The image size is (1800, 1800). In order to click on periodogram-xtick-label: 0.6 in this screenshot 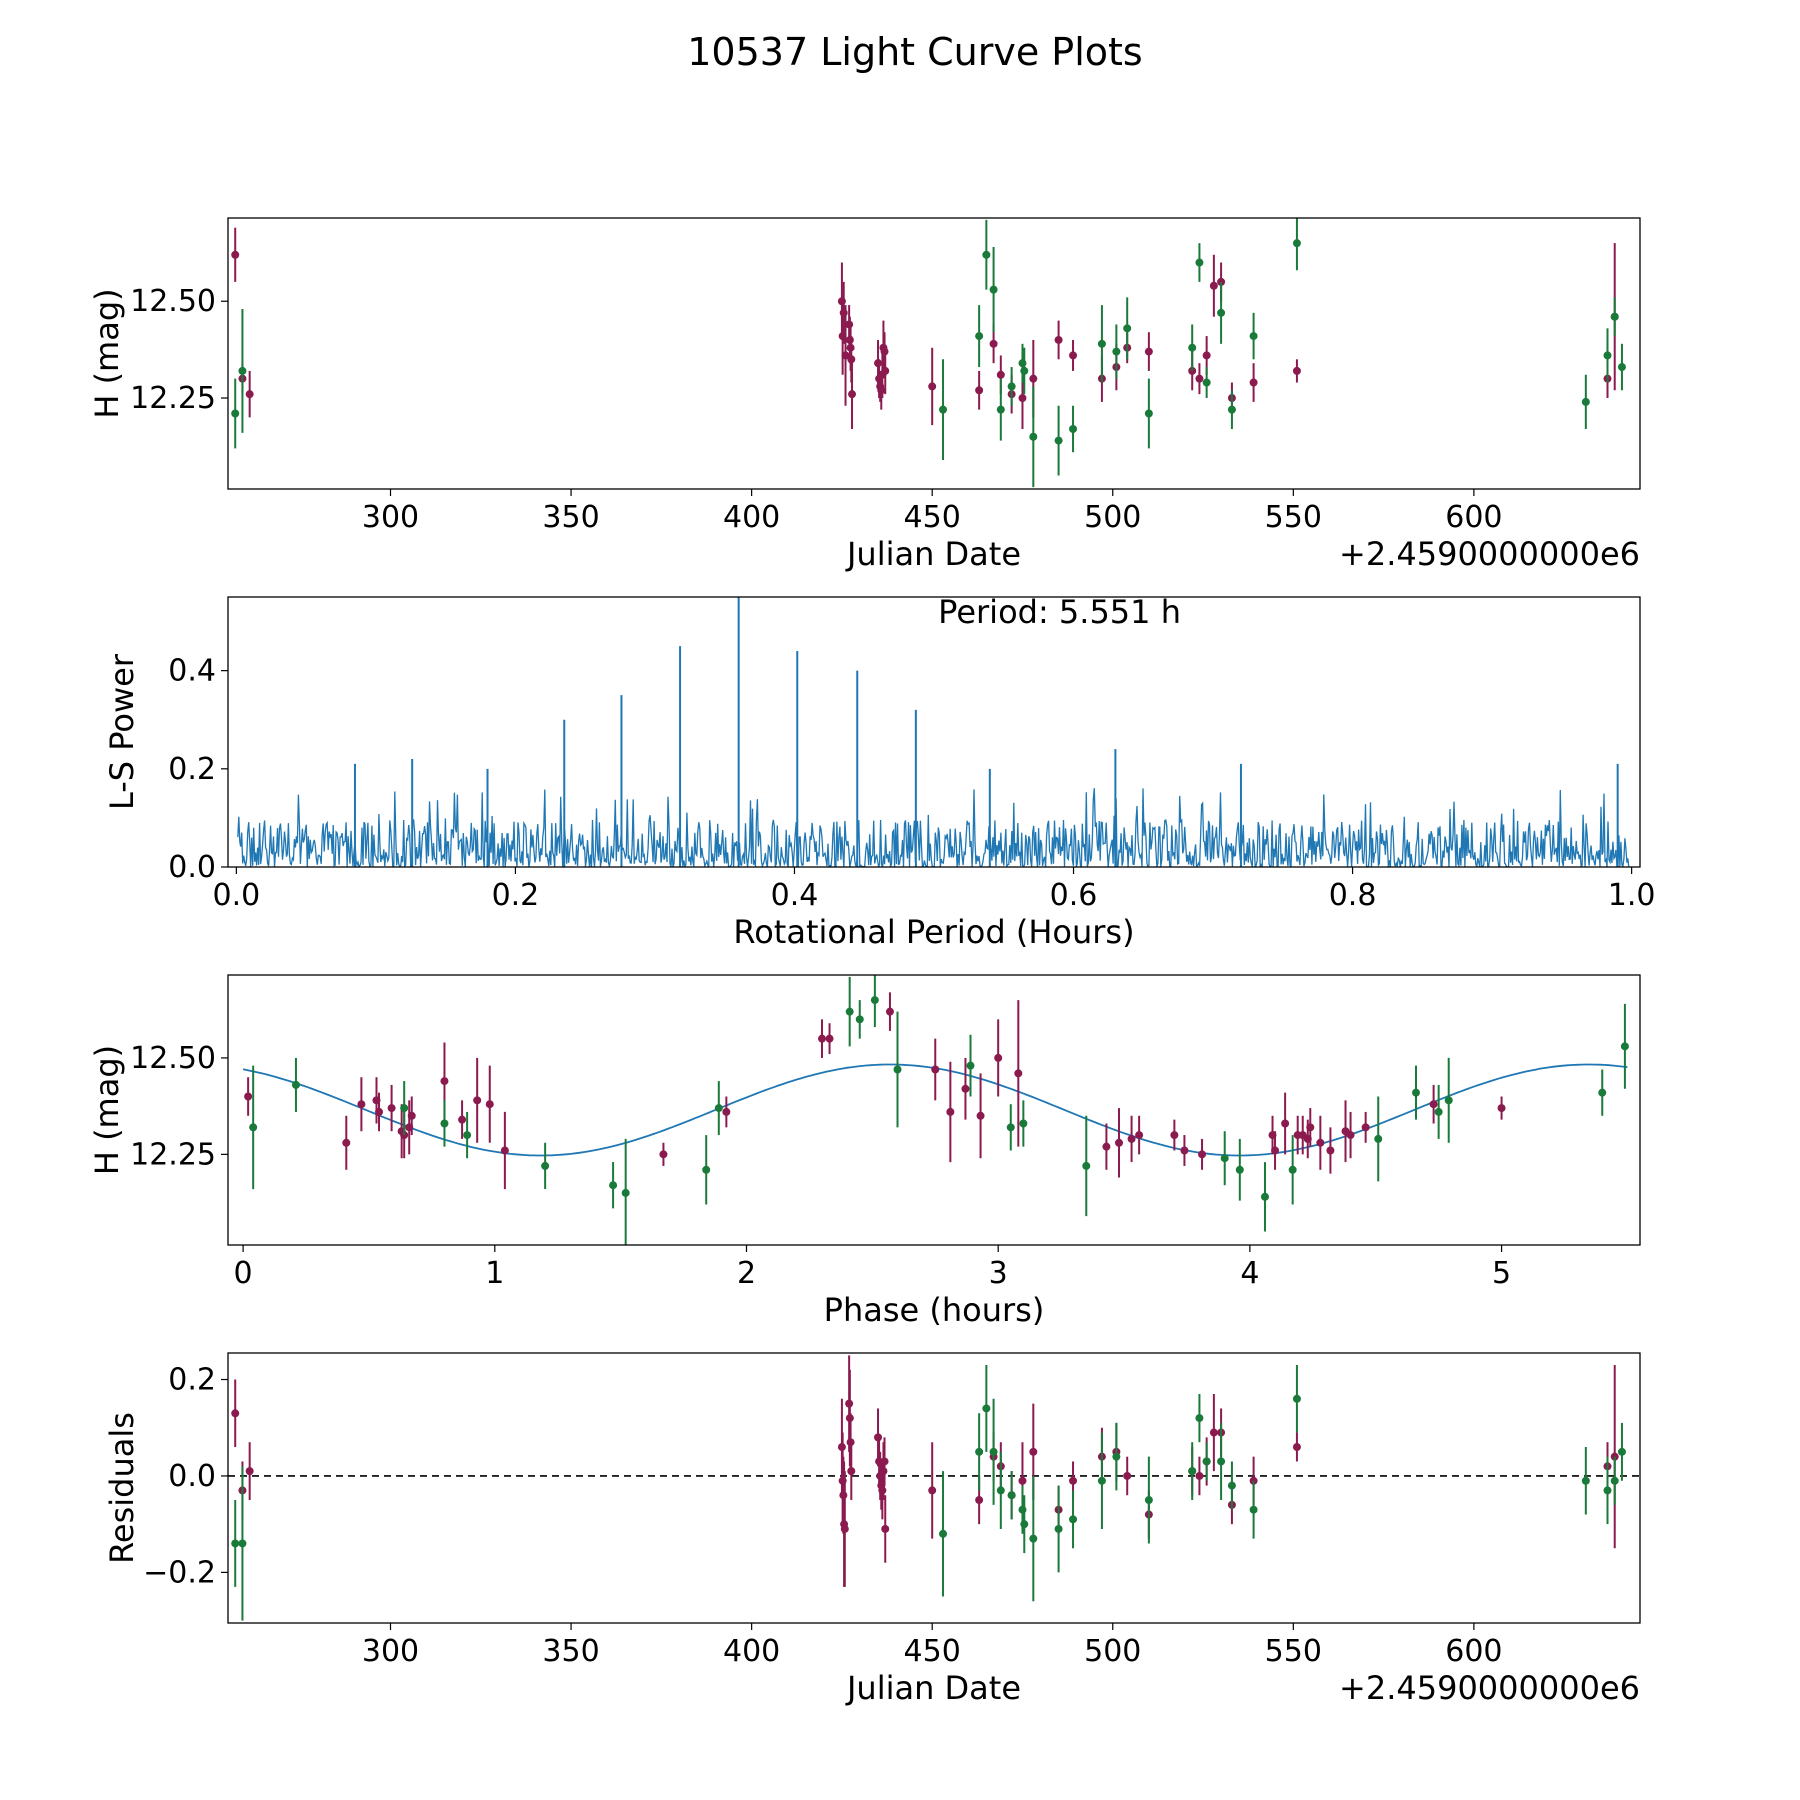, I will do `click(1074, 895)`.